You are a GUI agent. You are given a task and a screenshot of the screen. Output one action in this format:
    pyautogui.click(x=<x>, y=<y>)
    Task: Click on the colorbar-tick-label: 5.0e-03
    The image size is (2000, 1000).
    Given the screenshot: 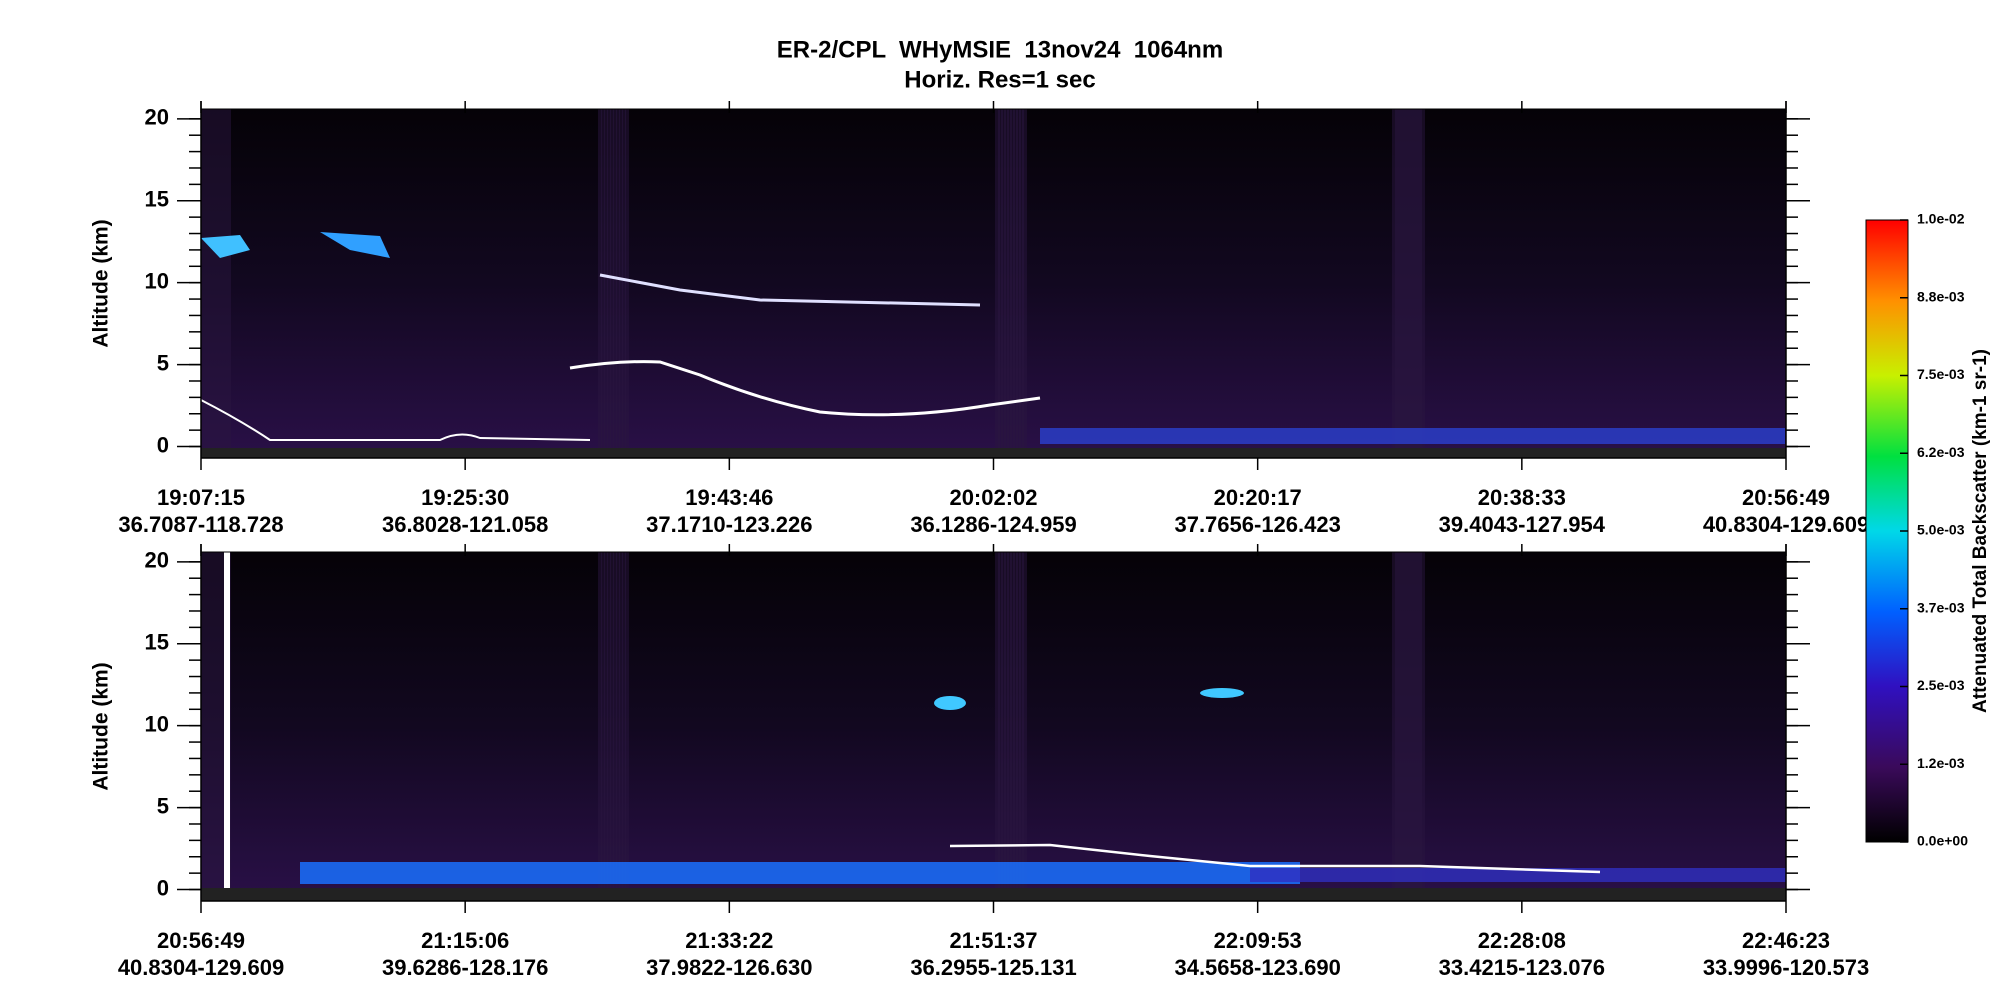 What is the action you would take?
    pyautogui.click(x=1941, y=530)
    